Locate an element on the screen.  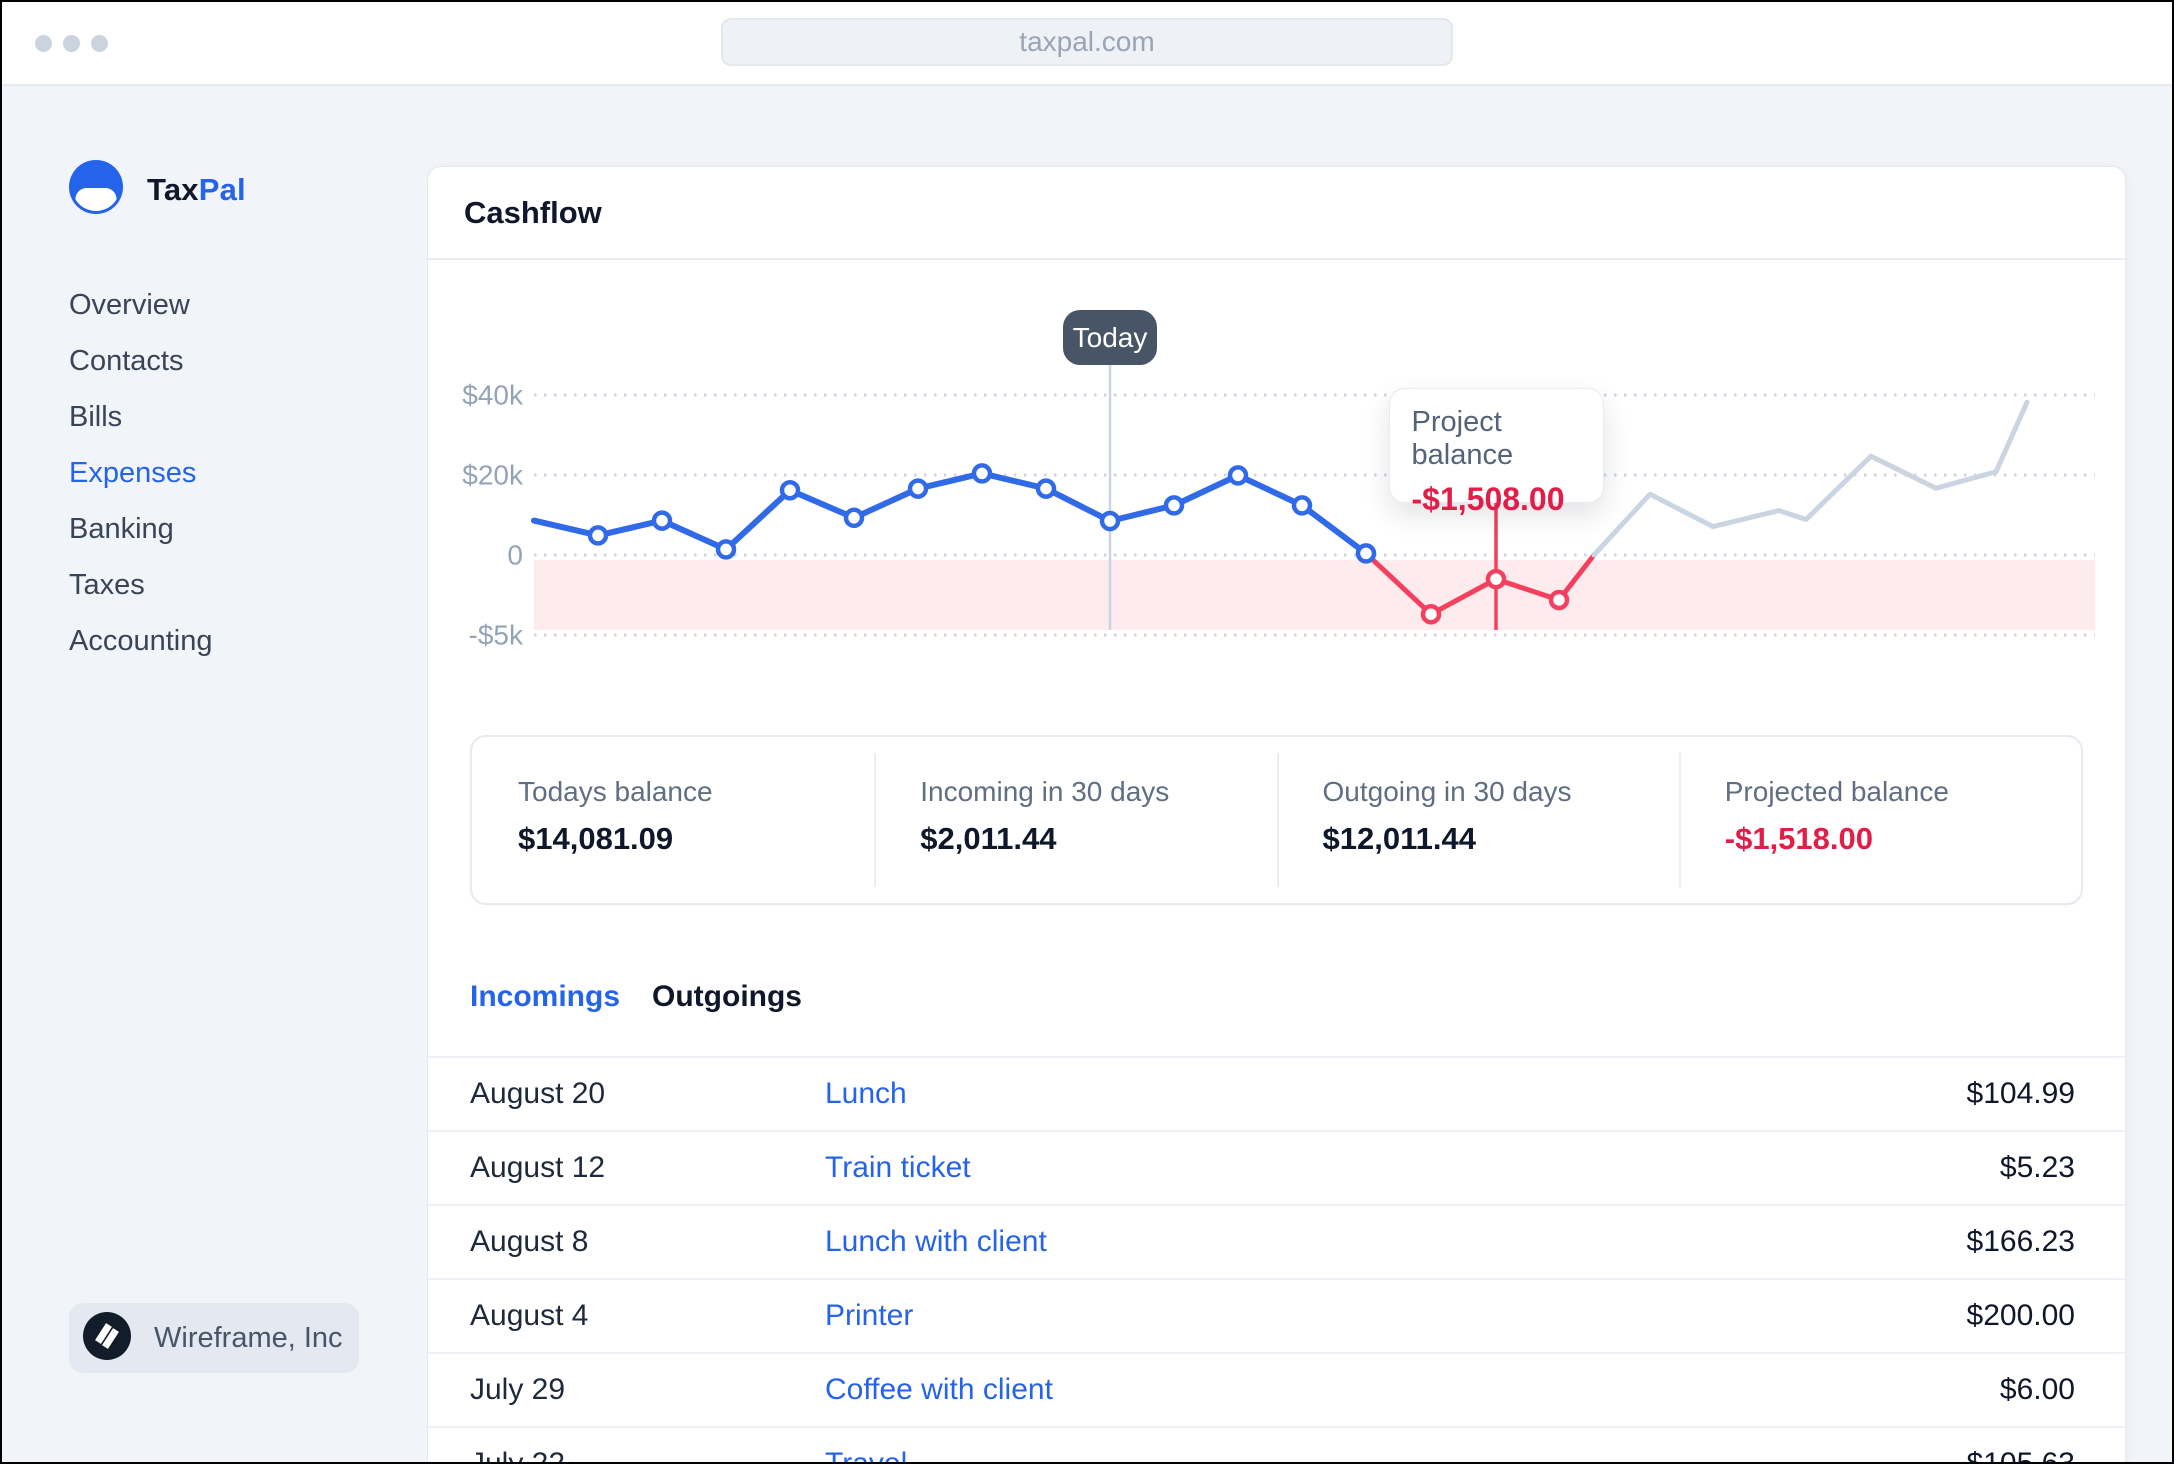
tooltip-value: -$1,508.00 is located at coordinates (1488, 499).